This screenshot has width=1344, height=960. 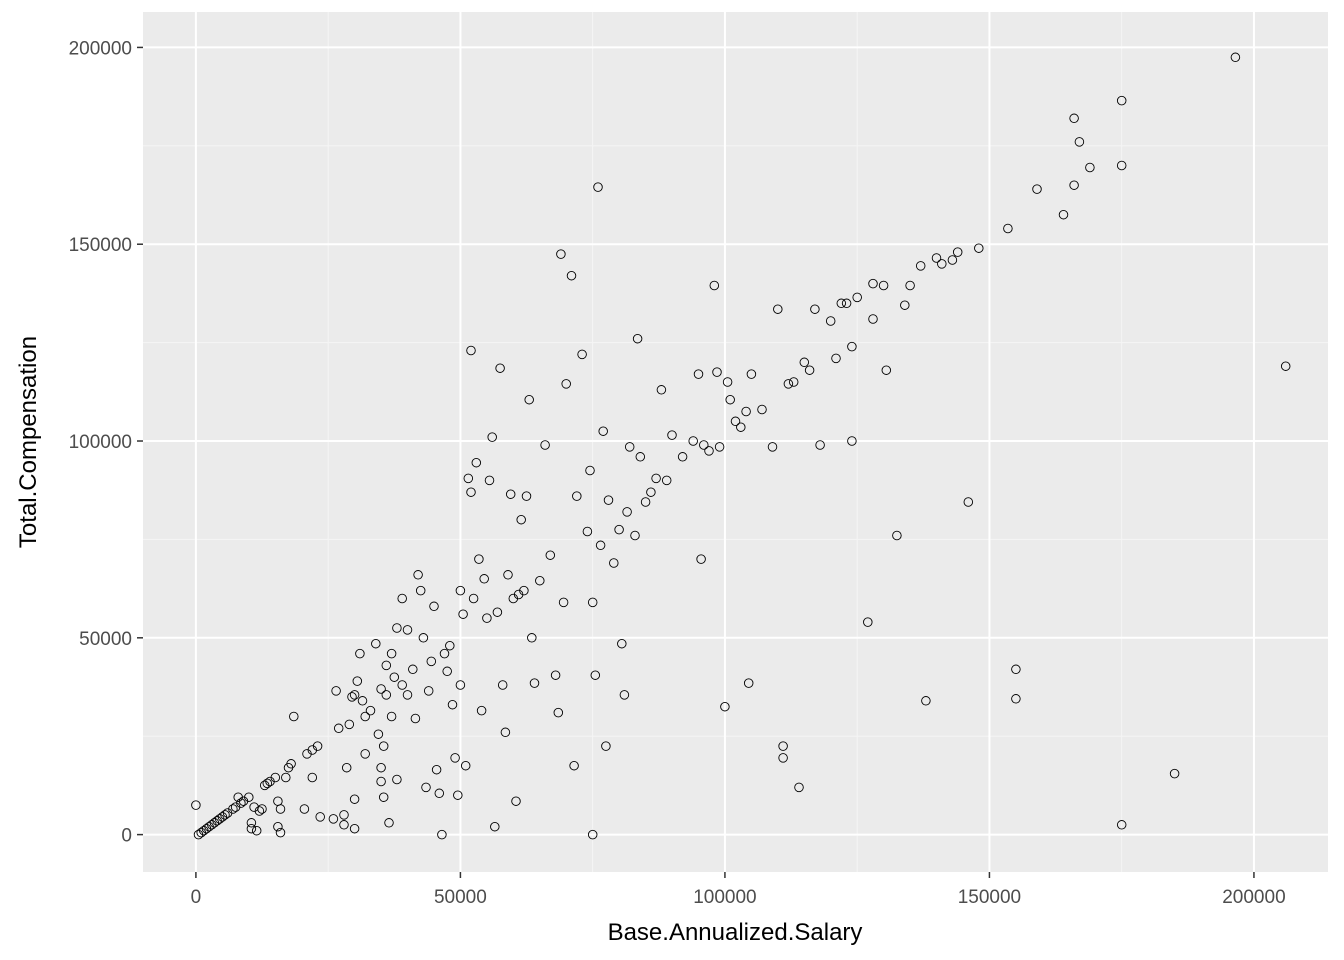 I want to click on x-axis: 0 50000 100000 150000 200000, so click(x=738, y=890).